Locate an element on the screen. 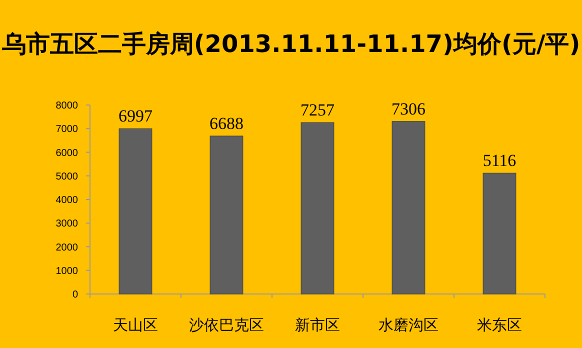 This screenshot has width=582, height=348. y-tick-label: 0 is located at coordinates (75, 295).